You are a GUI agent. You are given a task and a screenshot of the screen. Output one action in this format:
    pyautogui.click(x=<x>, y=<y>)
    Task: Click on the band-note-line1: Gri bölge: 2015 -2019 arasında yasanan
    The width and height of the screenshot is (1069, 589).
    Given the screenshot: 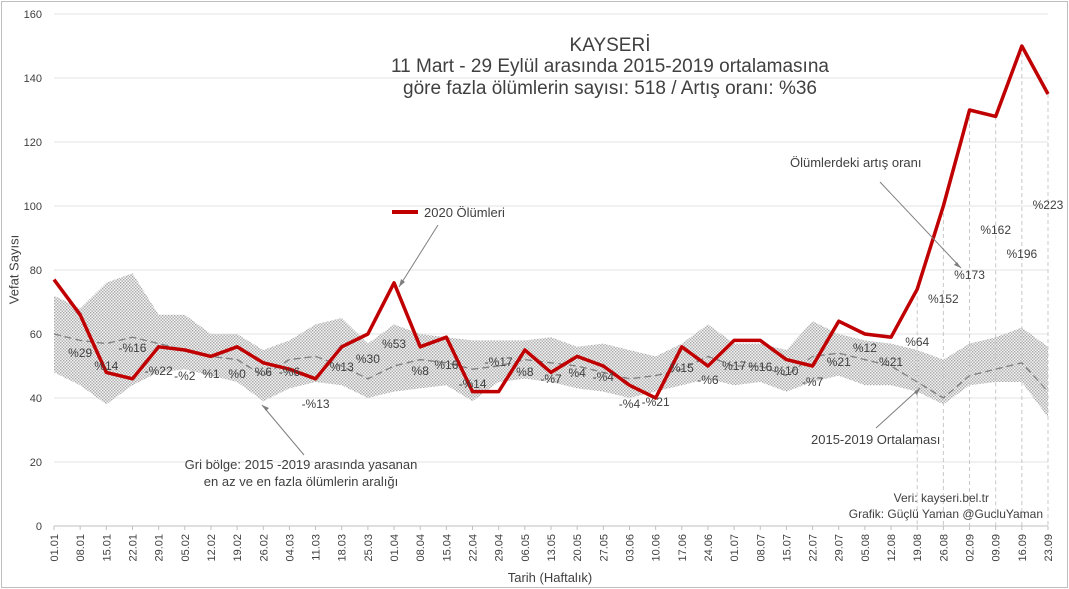 What is the action you would take?
    pyautogui.click(x=301, y=464)
    